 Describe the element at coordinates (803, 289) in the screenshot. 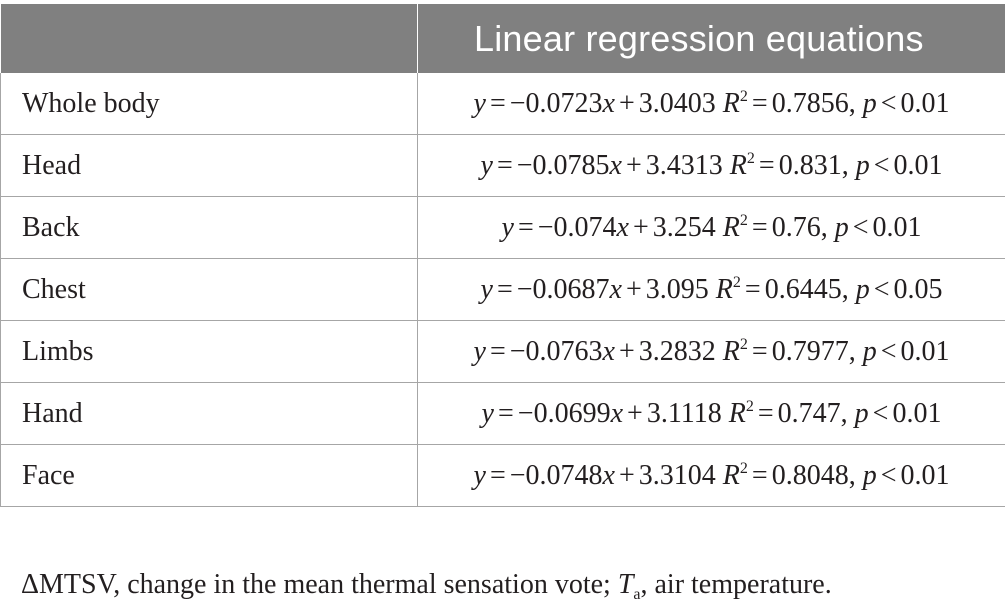

I see `eq-r2-value: 0.6445` at that location.